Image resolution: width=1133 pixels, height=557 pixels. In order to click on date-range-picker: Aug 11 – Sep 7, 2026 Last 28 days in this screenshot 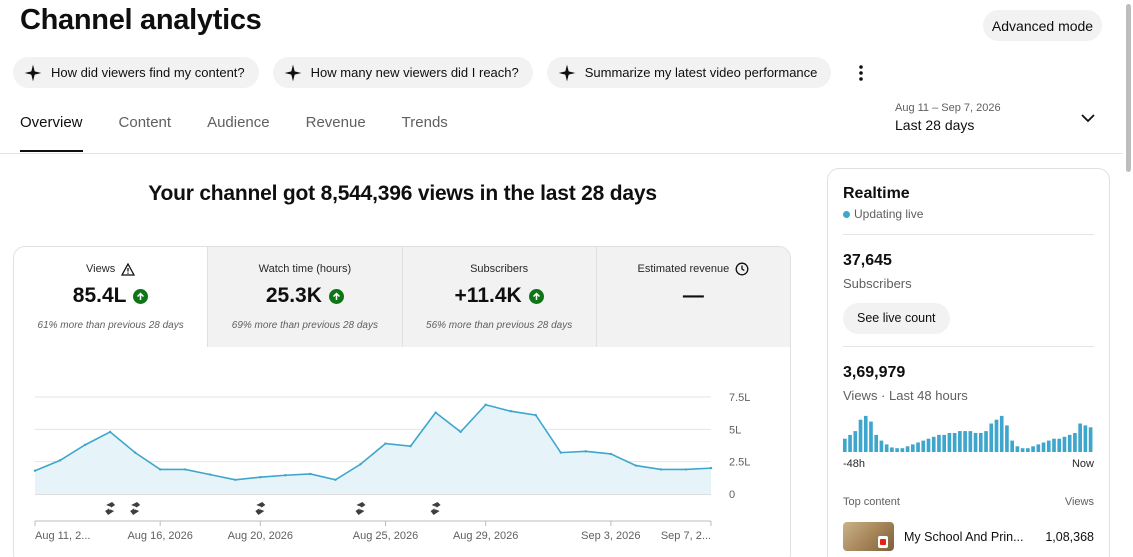, I will do `click(998, 122)`.